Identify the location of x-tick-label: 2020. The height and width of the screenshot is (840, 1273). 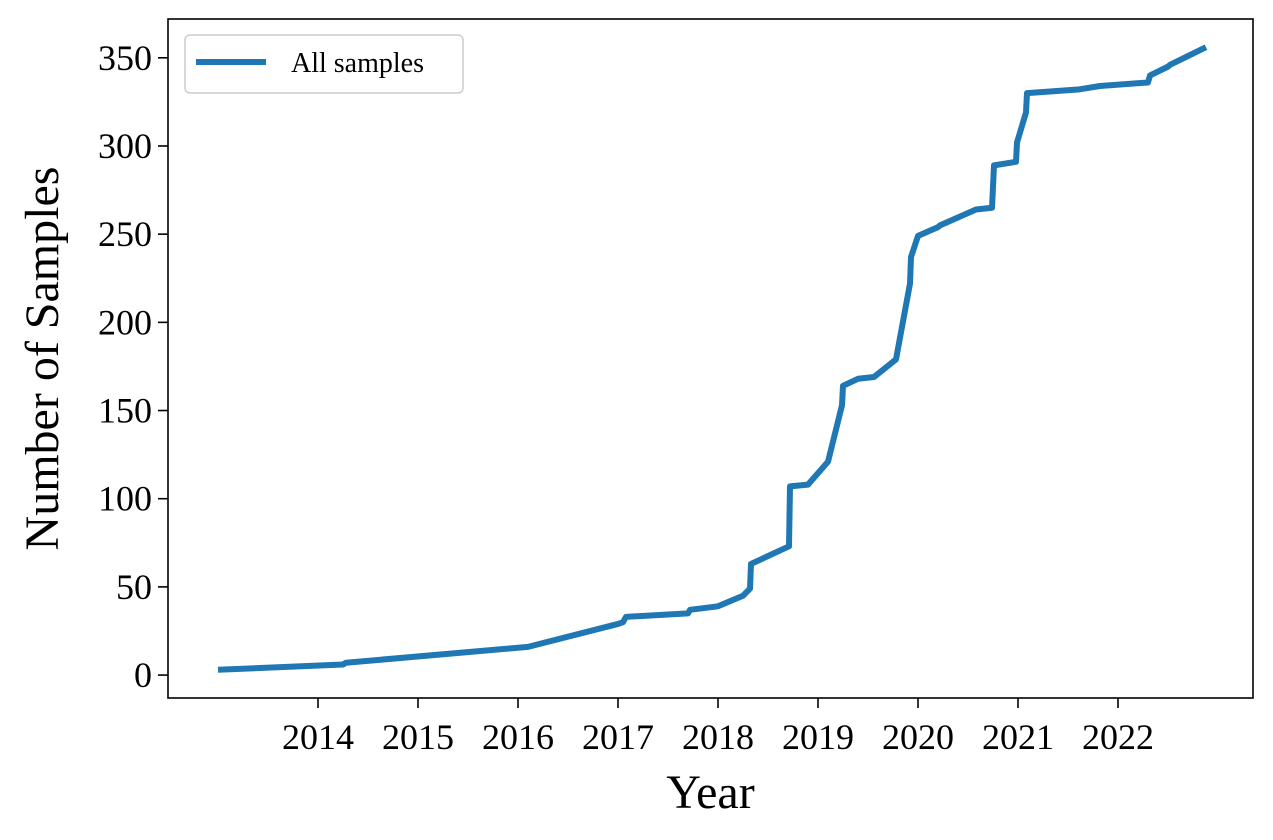
(918, 737).